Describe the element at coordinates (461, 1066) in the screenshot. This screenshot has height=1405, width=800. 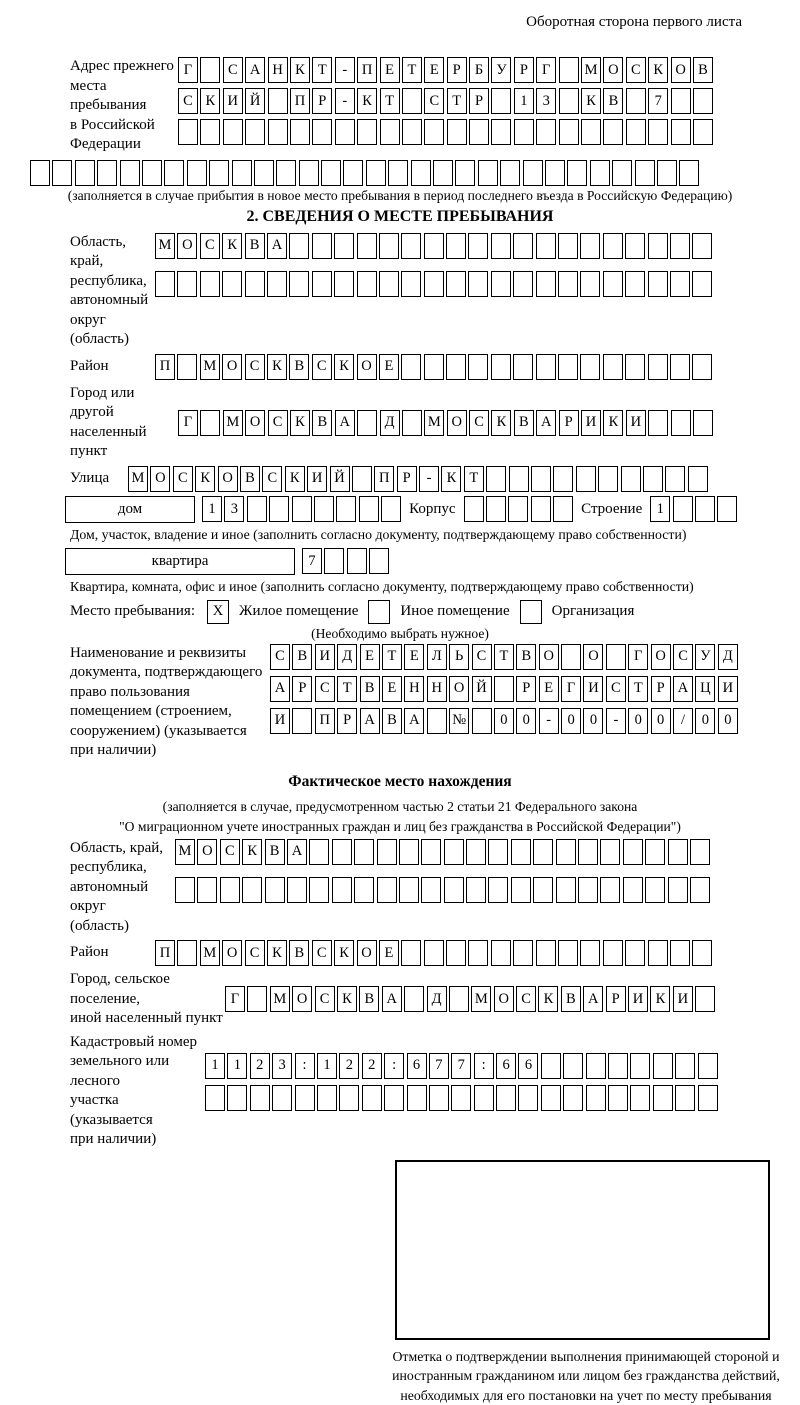
I see `char-cell: 7` at that location.